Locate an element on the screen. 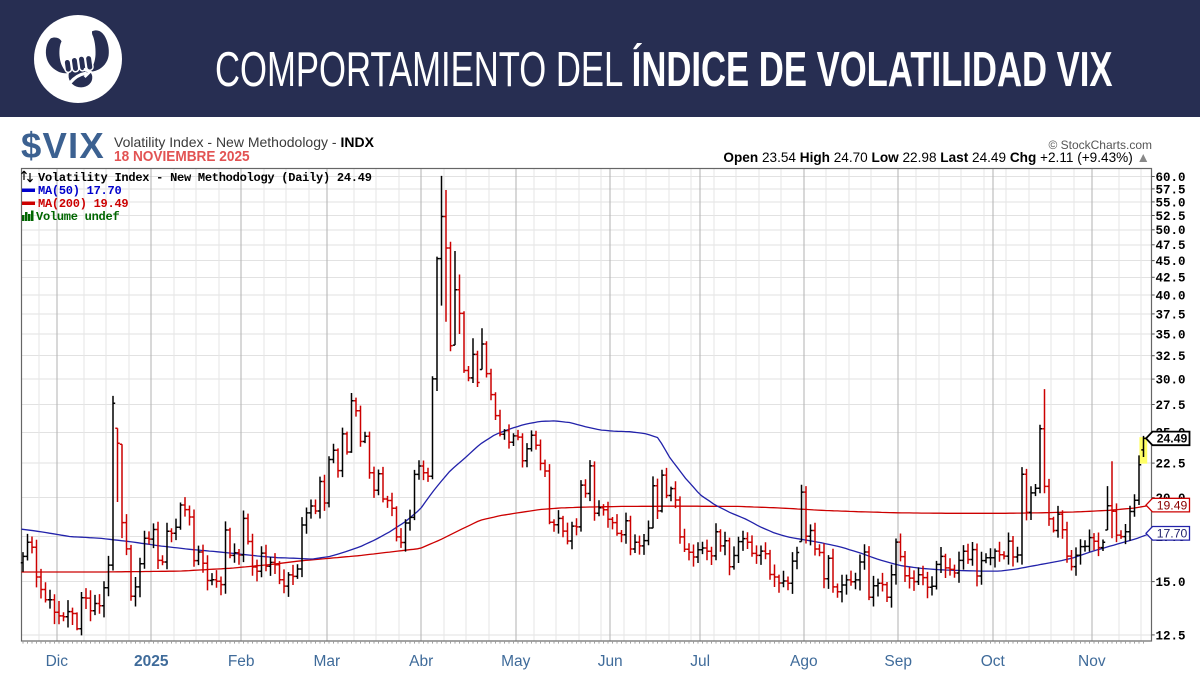 The height and width of the screenshot is (691, 1200). svg-text: 27.5 is located at coordinates (1171, 406).